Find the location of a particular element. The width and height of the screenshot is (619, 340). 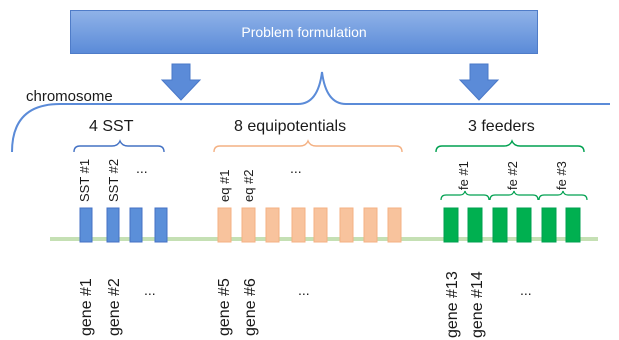

fe-2-label: fe #2 is located at coordinates (512, 175).